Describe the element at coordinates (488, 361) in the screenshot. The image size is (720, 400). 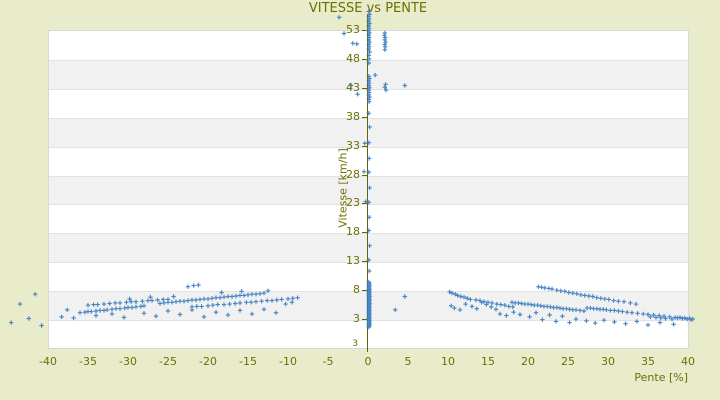
I see `x-tick-label: 15` at that location.